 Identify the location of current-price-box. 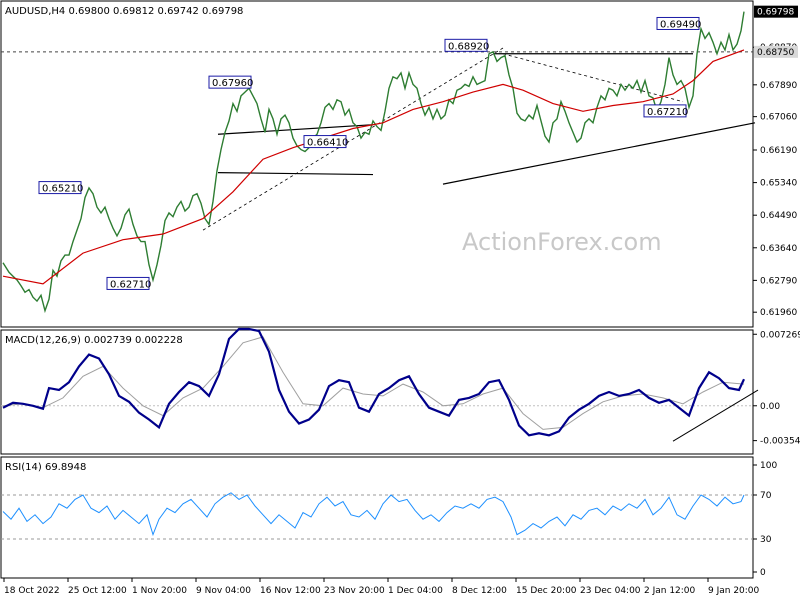
(776, 11).